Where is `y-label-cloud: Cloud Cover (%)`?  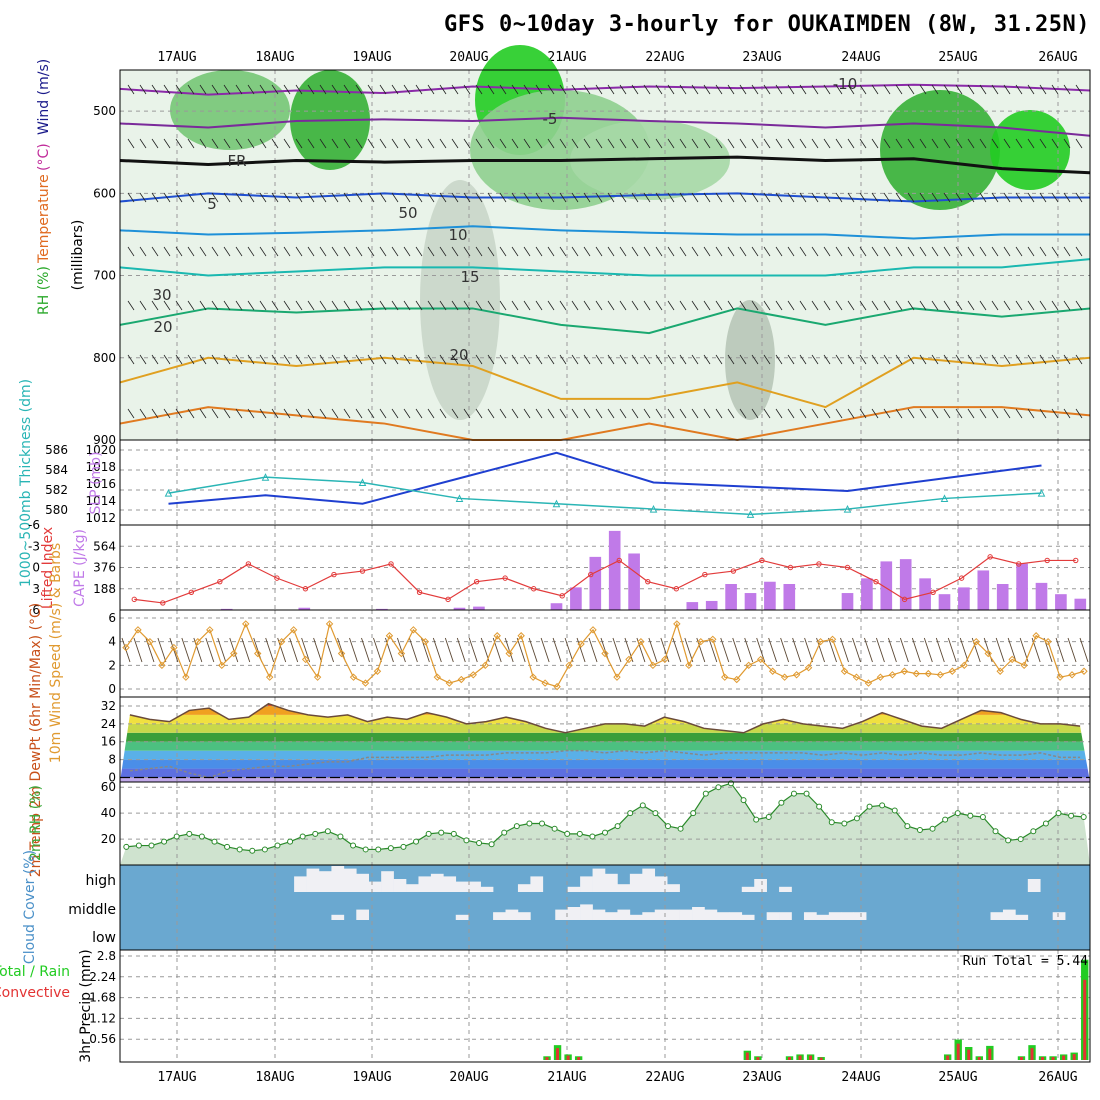
y-label-cloud: Cloud Cover (%) is located at coordinates (30, 907).